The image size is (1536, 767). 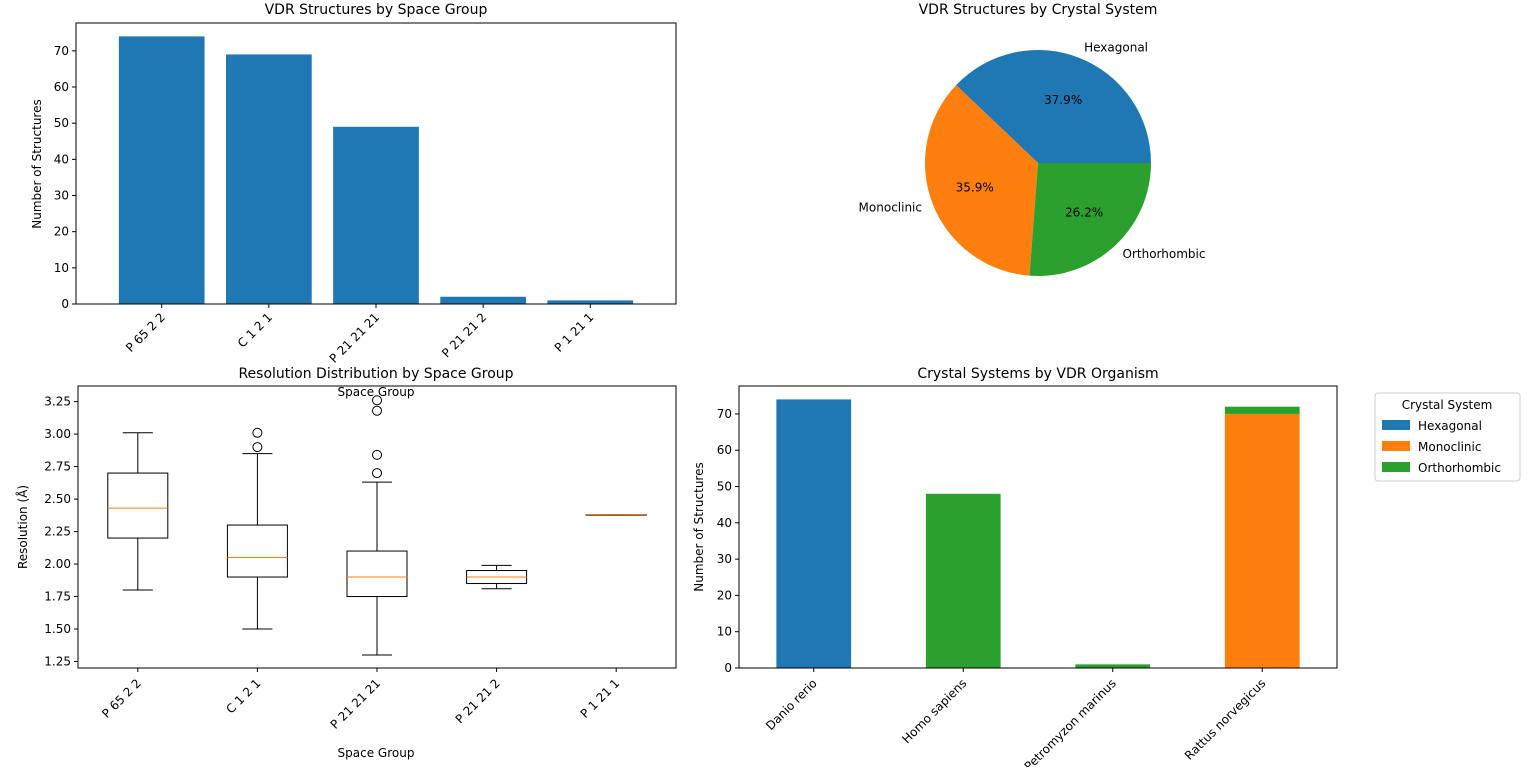 What do you see at coordinates (22, 527) in the screenshot?
I see `y-axis-label-resolution: Resolution (Å)` at bounding box center [22, 527].